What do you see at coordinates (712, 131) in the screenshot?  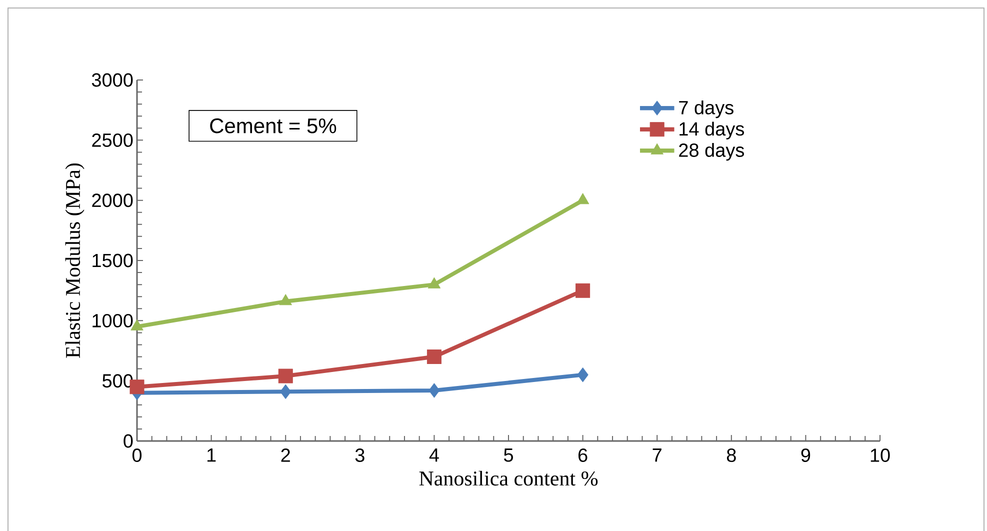 I see `legend-label: 14 days` at bounding box center [712, 131].